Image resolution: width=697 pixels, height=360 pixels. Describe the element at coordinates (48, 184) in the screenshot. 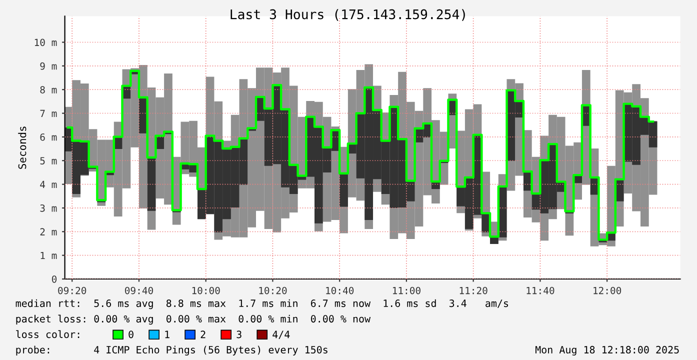

I see `y-tick-label: 4 m` at that location.